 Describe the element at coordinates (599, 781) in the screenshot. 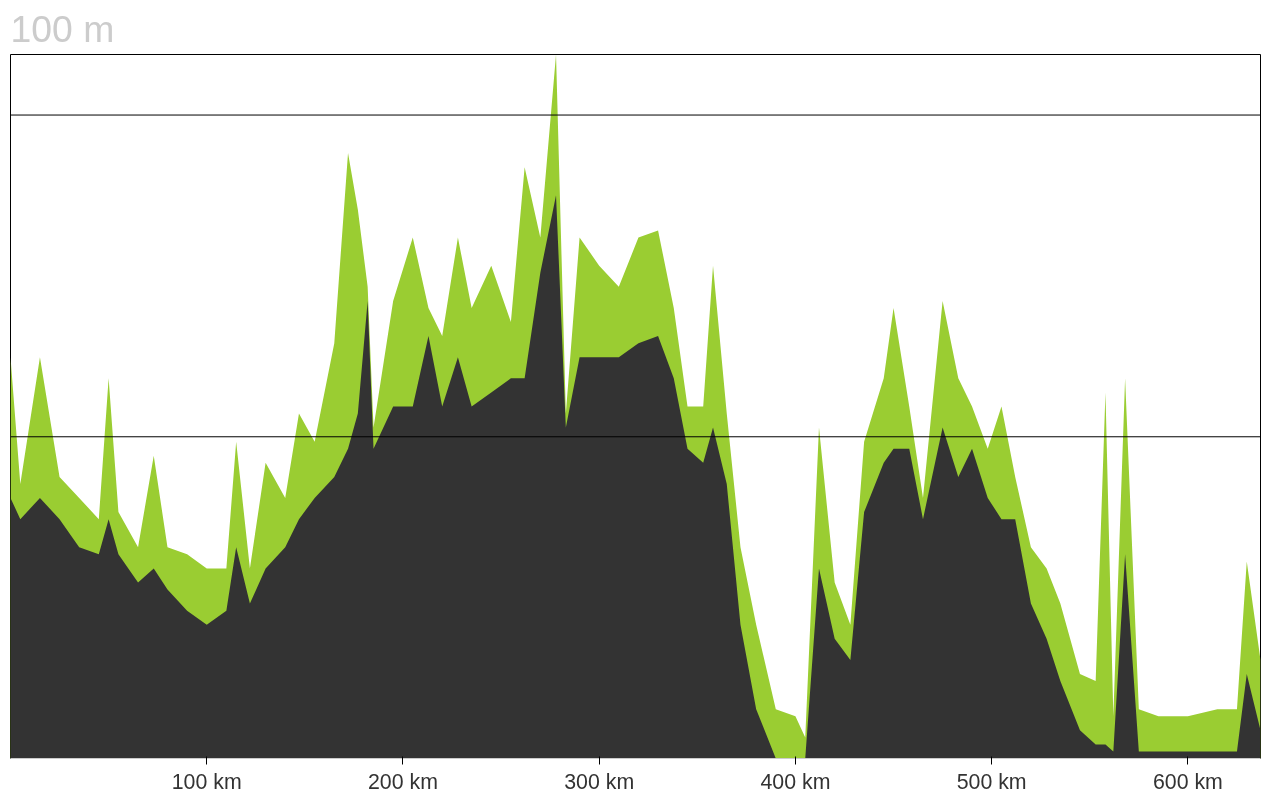

I see `x-tick-label: 300 km` at that location.